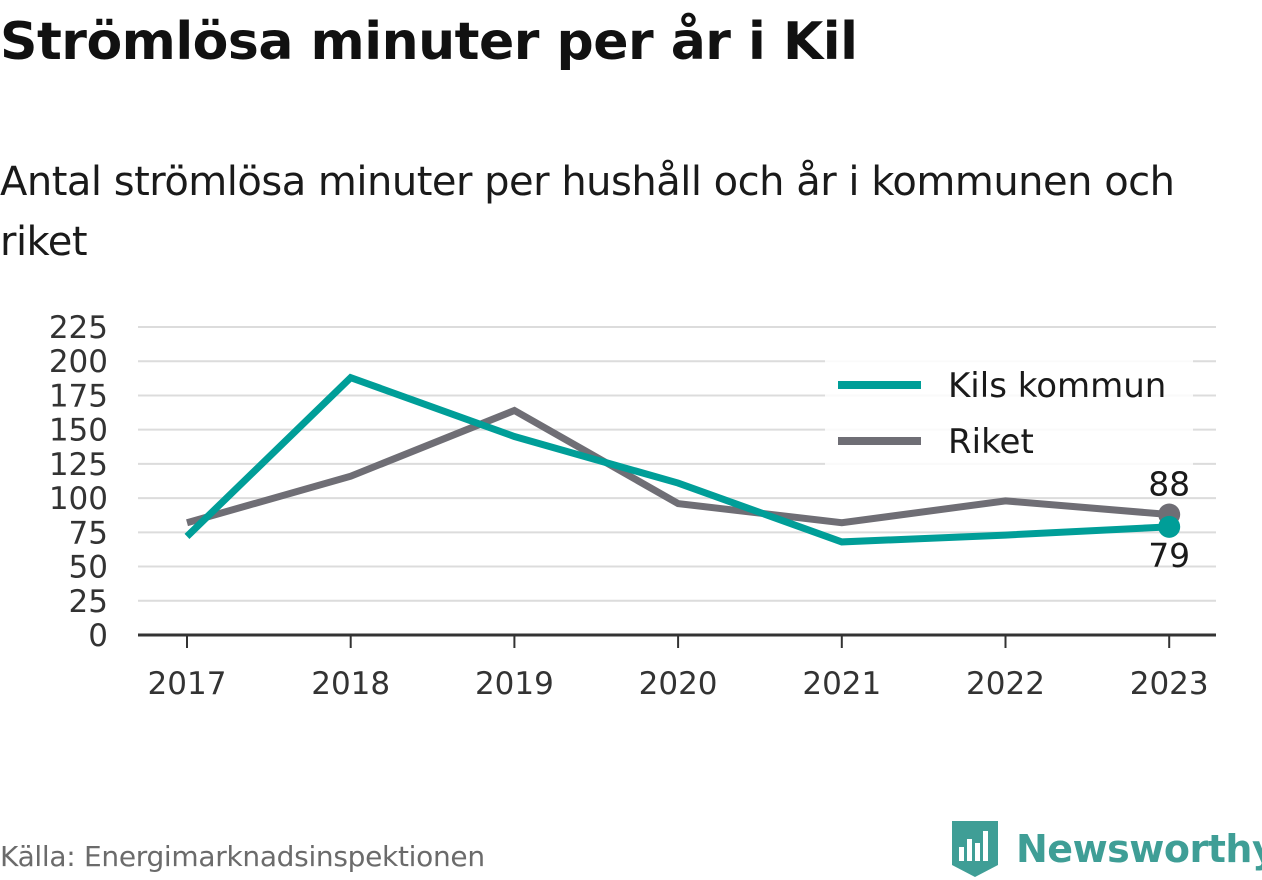 This screenshot has width=1262, height=880. Describe the element at coordinates (78, 362) in the screenshot. I see `y-tick-label: 200` at that location.